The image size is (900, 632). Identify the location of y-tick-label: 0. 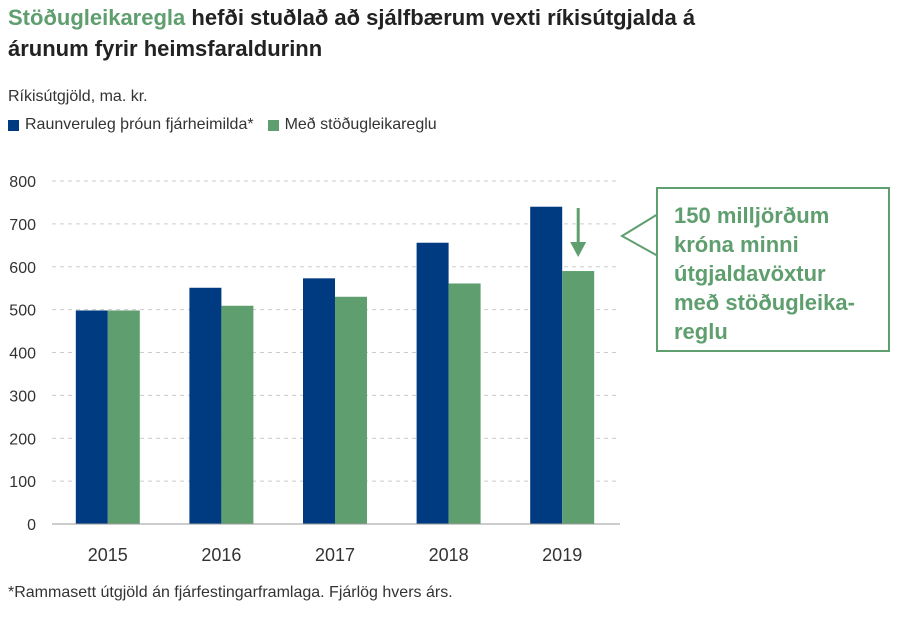
(31, 525).